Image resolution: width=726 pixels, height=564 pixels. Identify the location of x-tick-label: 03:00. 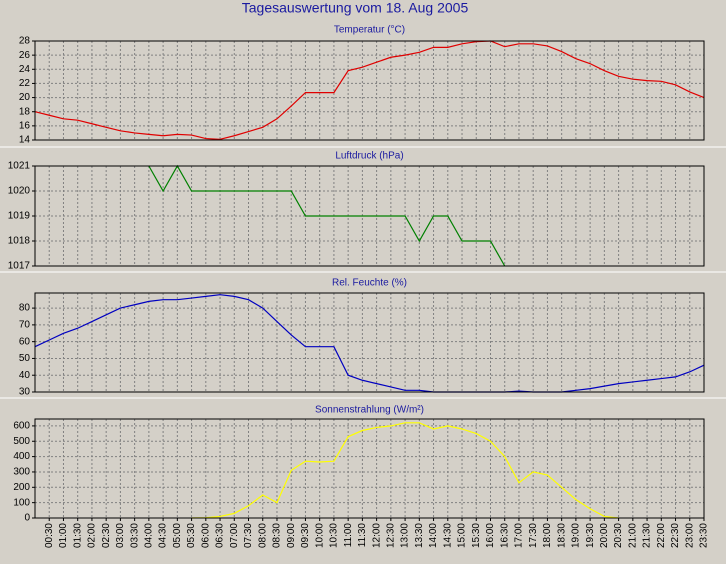
(120, 535).